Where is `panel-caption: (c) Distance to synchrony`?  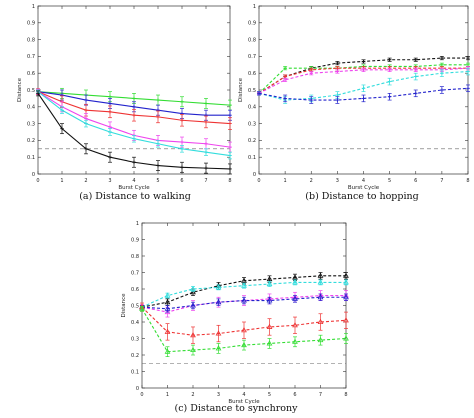
panel-caption: (c) Distance to synchrony is located at coordinates (237, 408).